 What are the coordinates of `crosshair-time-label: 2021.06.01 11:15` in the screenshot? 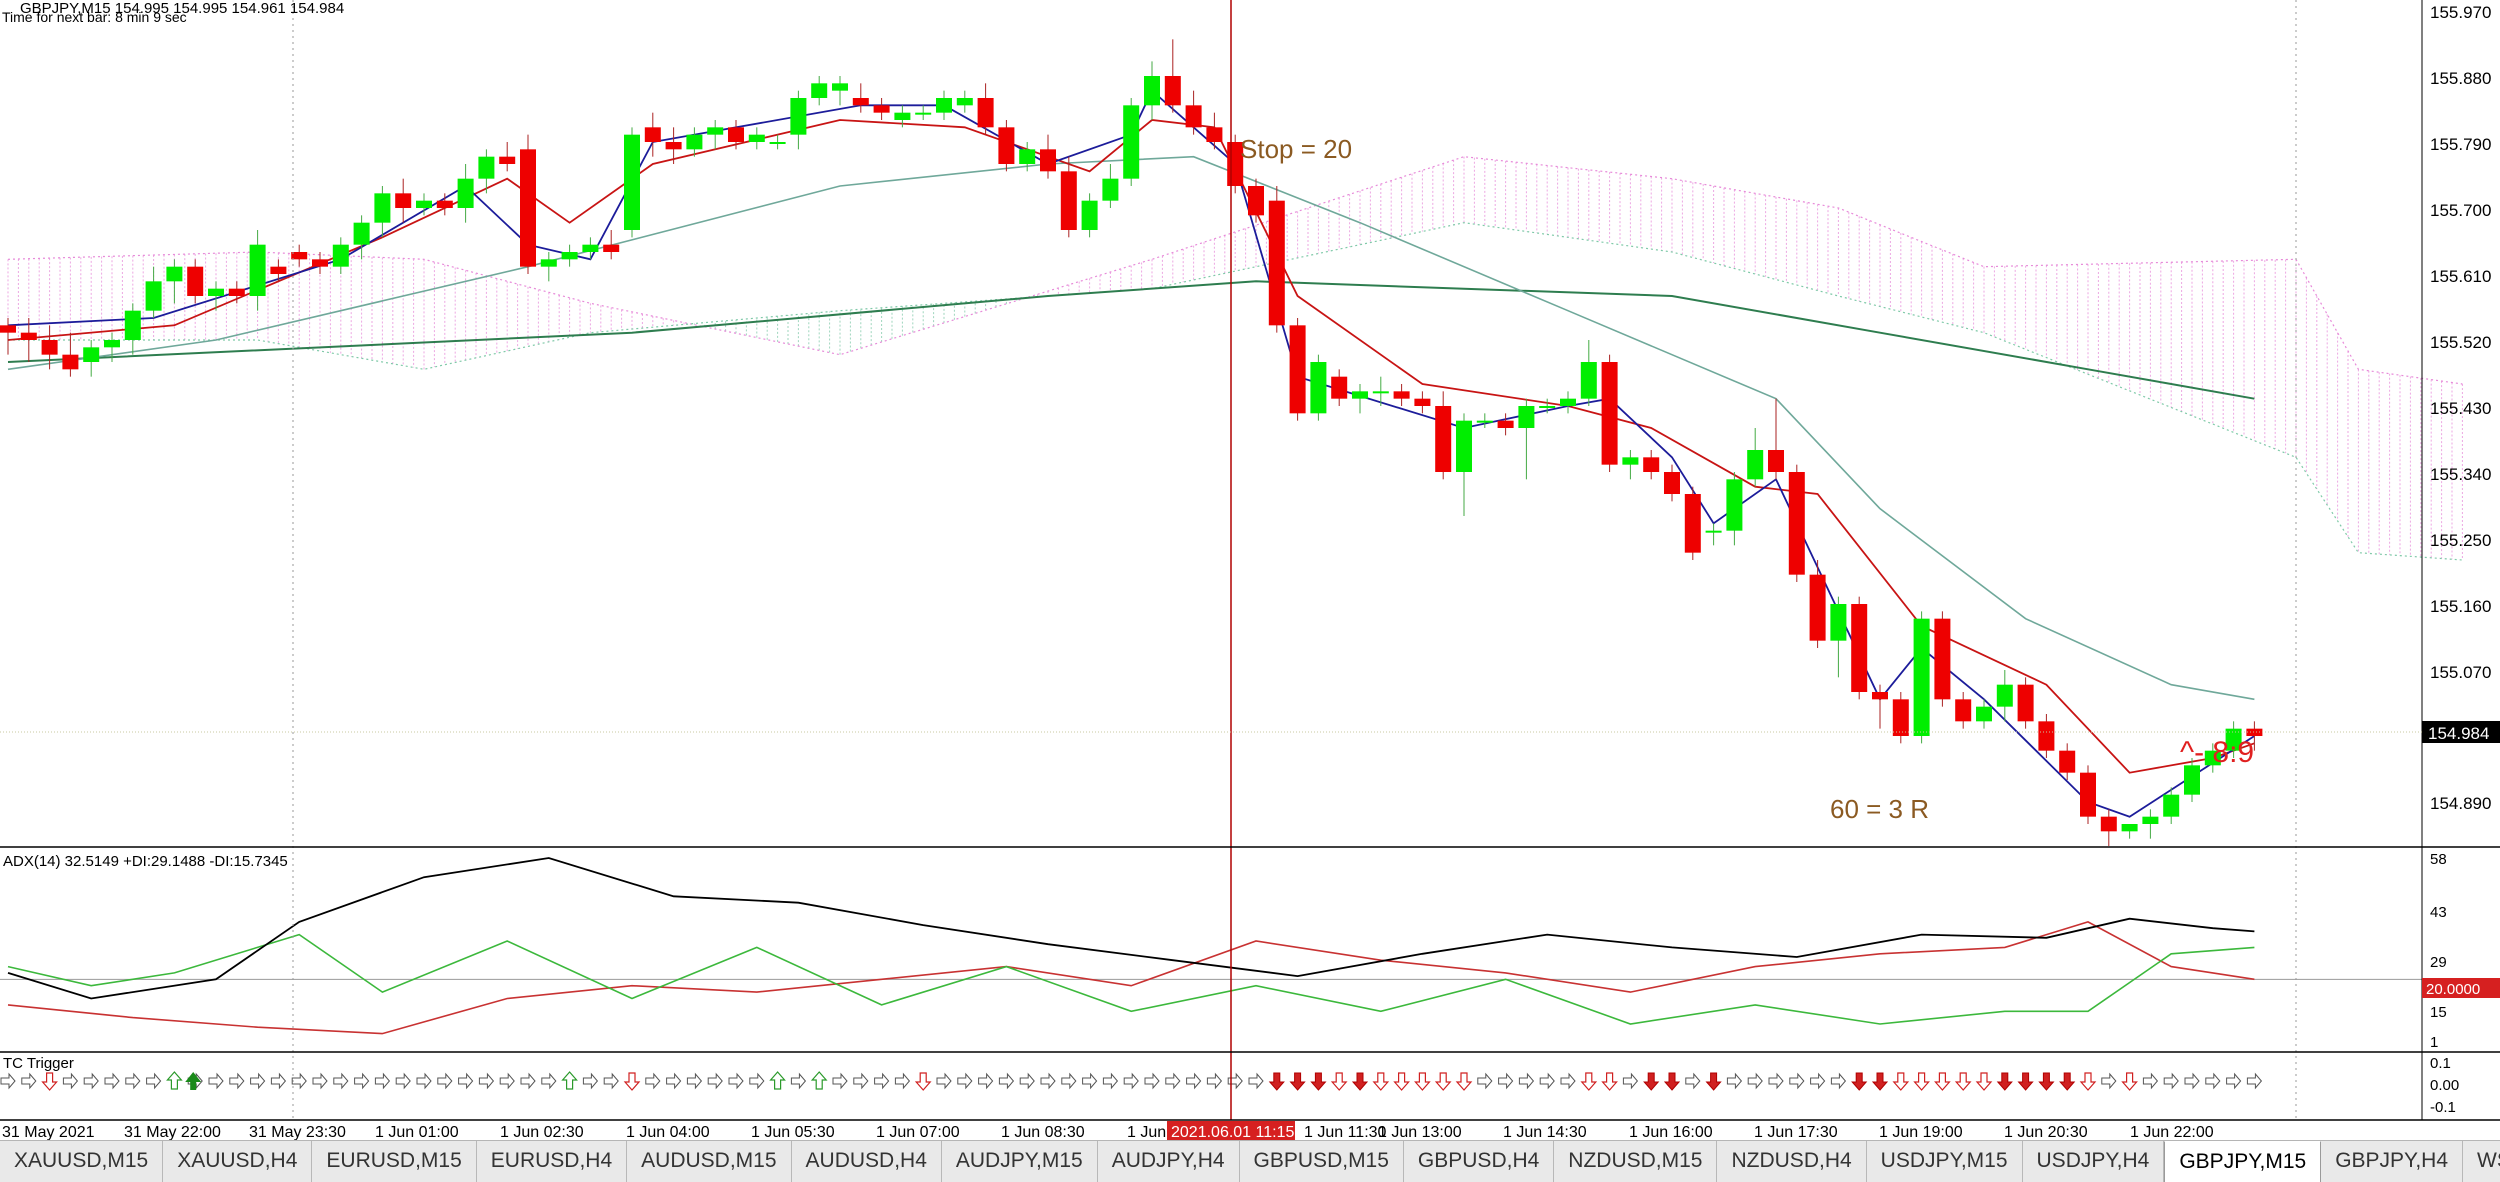 It's located at (1232, 1132).